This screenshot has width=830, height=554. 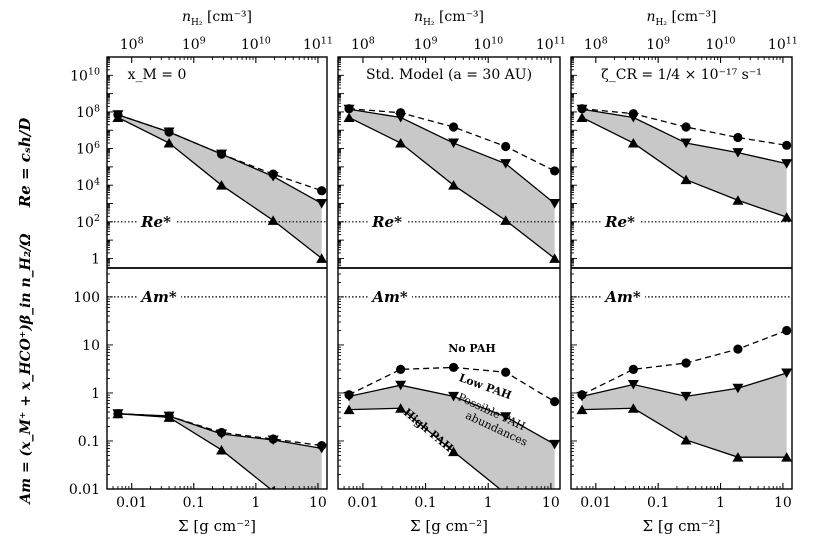 I want to click on re-no-pah-line, so click(x=451, y=140).